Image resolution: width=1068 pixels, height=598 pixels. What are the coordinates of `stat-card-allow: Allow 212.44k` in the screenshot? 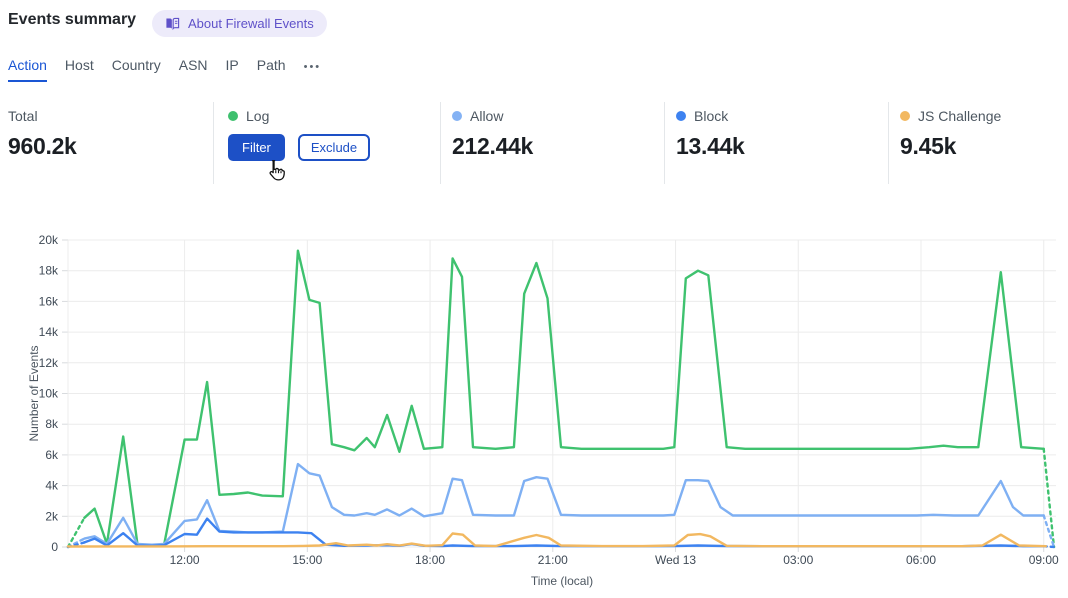 It's located at (492, 134).